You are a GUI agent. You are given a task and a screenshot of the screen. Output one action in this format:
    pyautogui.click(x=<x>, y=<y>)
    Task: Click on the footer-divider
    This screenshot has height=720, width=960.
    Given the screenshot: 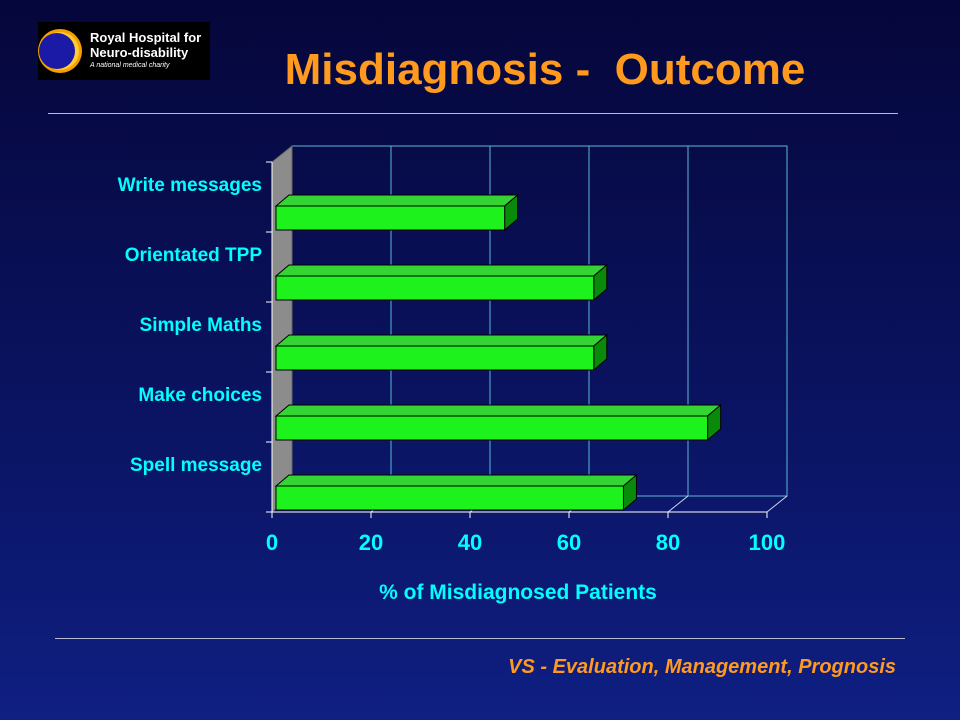 What is the action you would take?
    pyautogui.click(x=480, y=638)
    